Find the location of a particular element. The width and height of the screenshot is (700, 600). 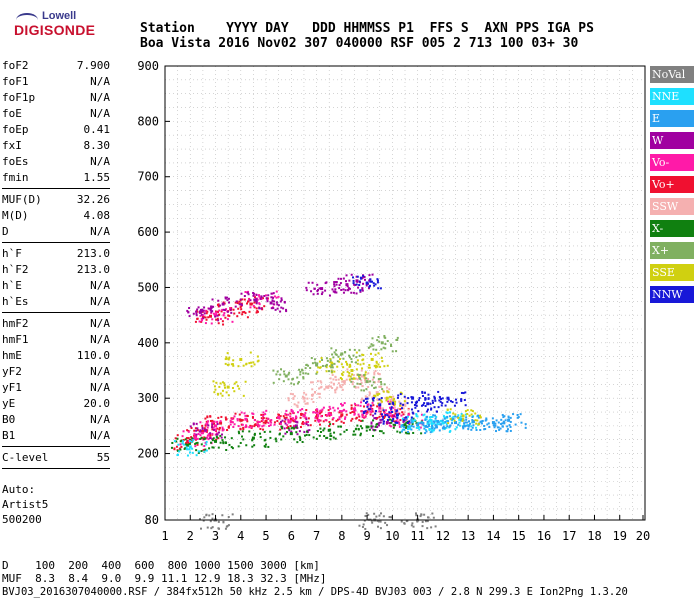

param-row: foF1p N/A is located at coordinates (56, 98).